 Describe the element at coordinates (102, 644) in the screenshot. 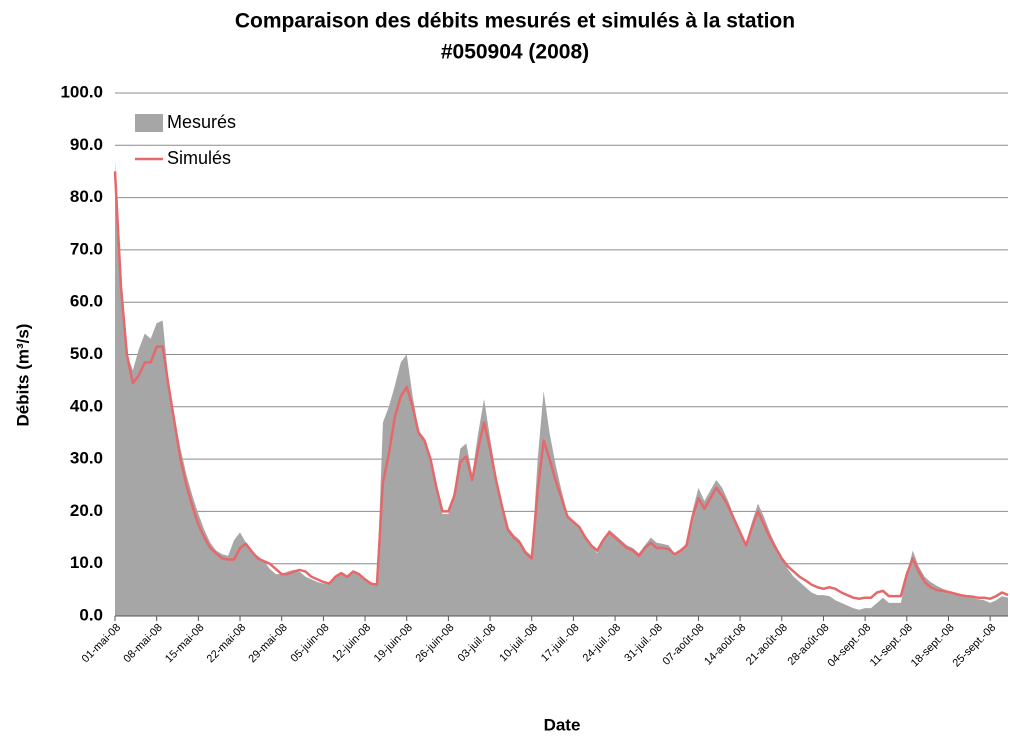

I see `x-tick-label: 01-mai-08` at that location.